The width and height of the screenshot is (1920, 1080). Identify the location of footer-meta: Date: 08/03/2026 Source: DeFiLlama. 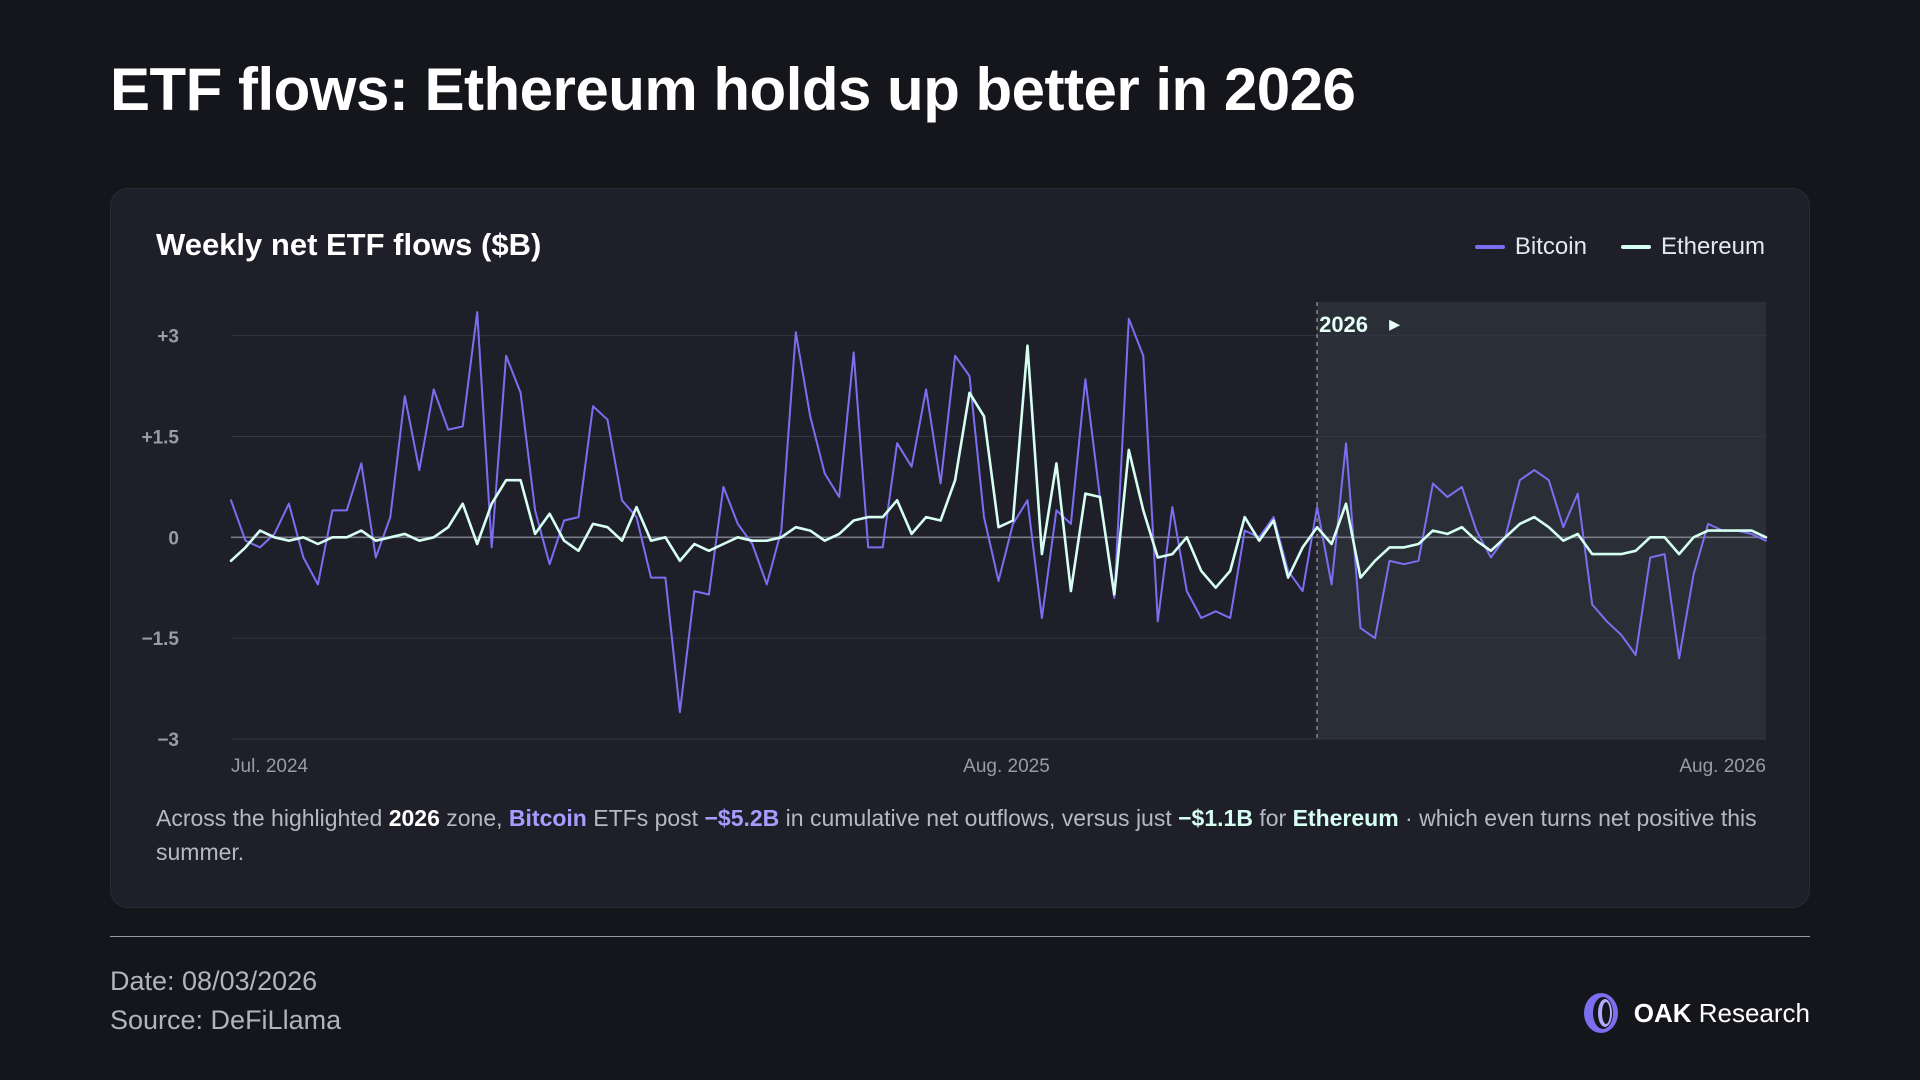
(225, 1001).